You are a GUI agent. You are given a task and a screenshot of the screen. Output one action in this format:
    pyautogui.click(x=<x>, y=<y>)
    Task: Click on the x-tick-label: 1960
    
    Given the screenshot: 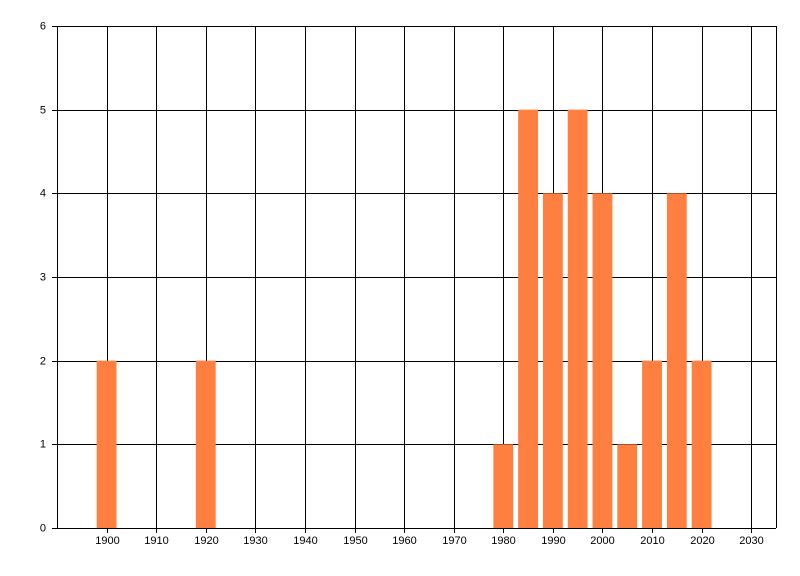 What is the action you would take?
    pyautogui.click(x=404, y=541)
    